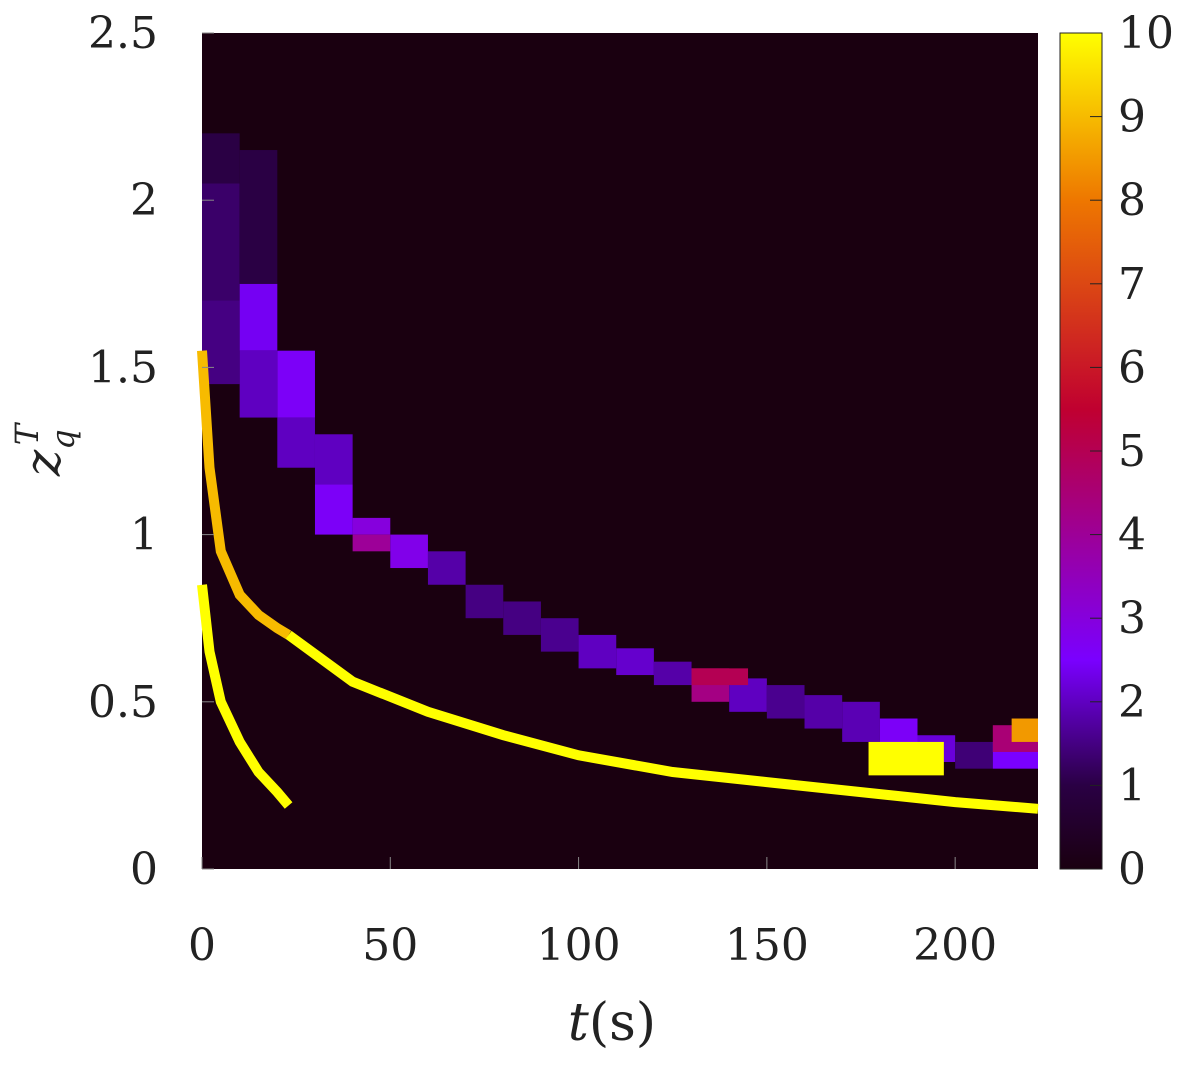  I want to click on colorbar-tick-label: 10, so click(1146, 33).